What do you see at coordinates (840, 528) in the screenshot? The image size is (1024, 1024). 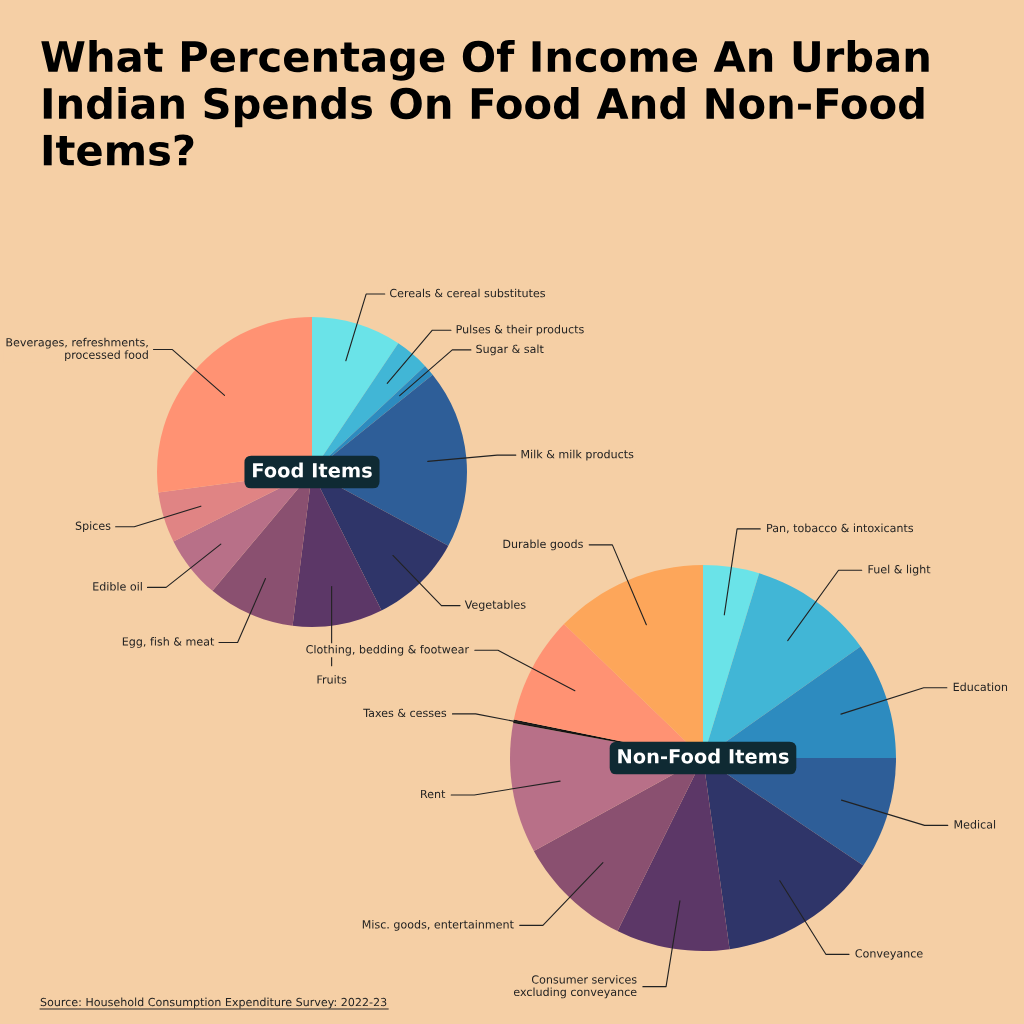 I see `slice-label: Pan, tobacco & intoxicants` at bounding box center [840, 528].